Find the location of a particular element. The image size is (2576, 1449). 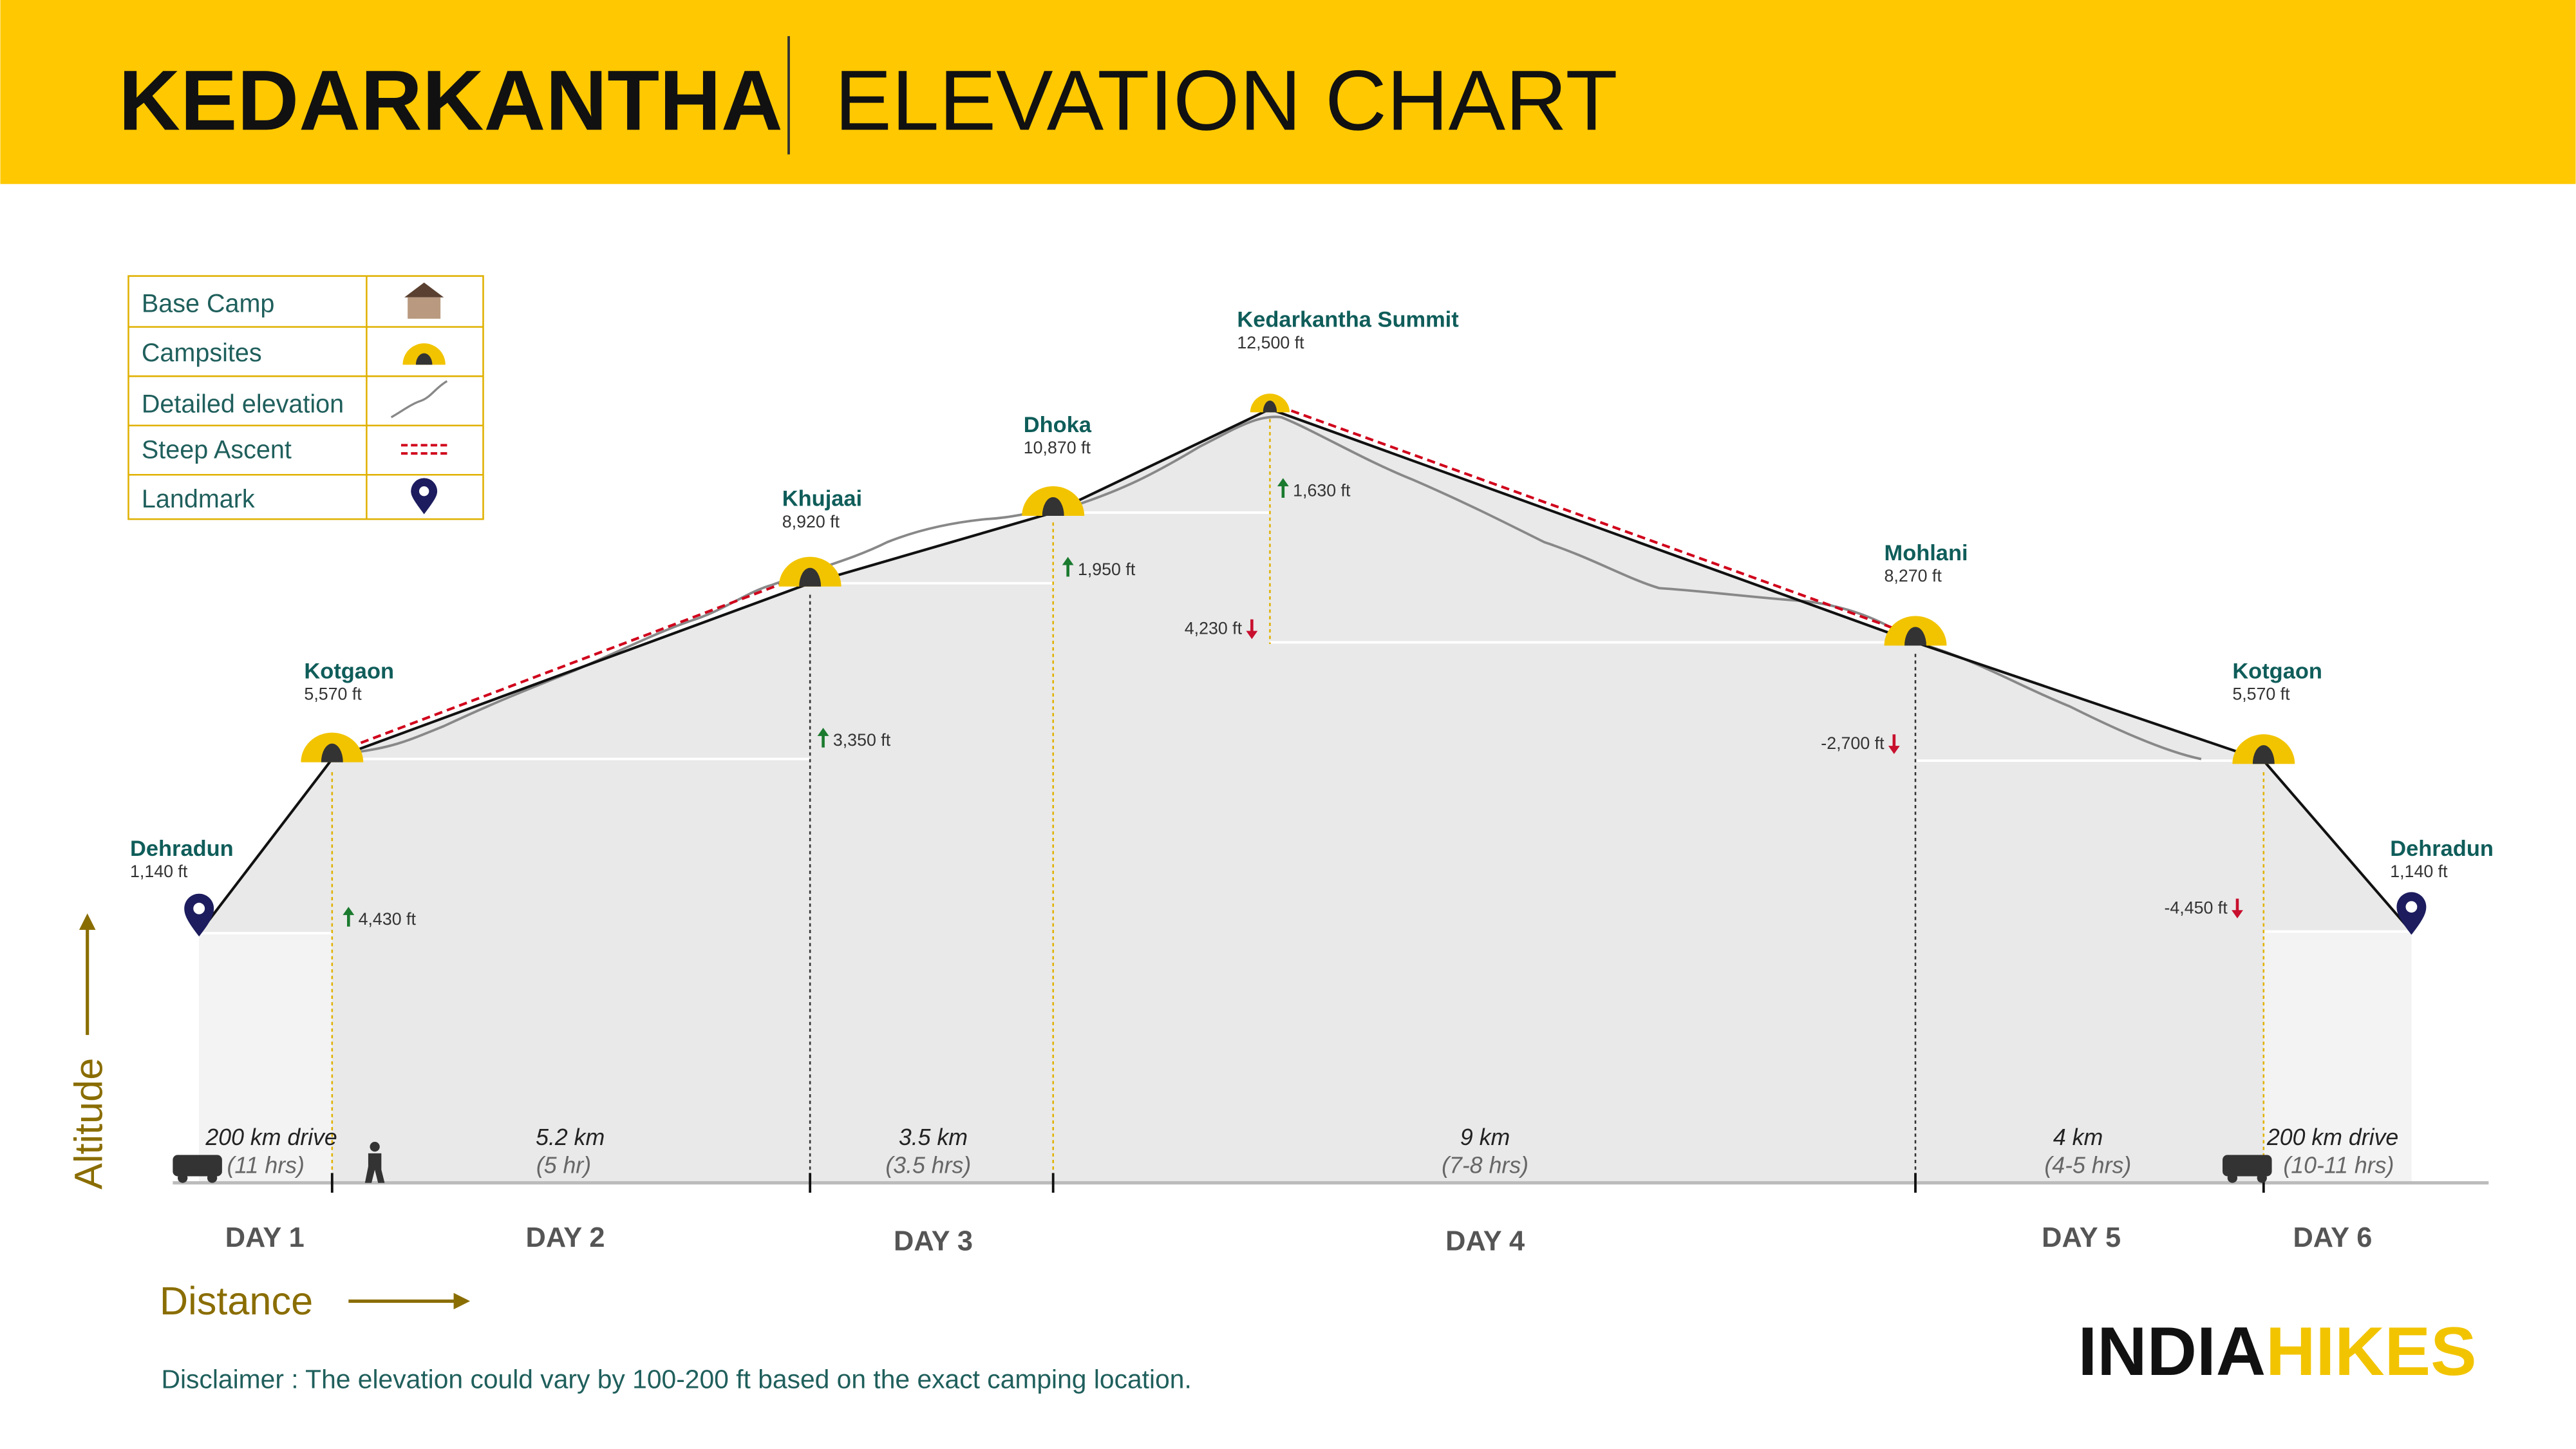

elevation-change: -4,450 ft is located at coordinates (2196, 908).